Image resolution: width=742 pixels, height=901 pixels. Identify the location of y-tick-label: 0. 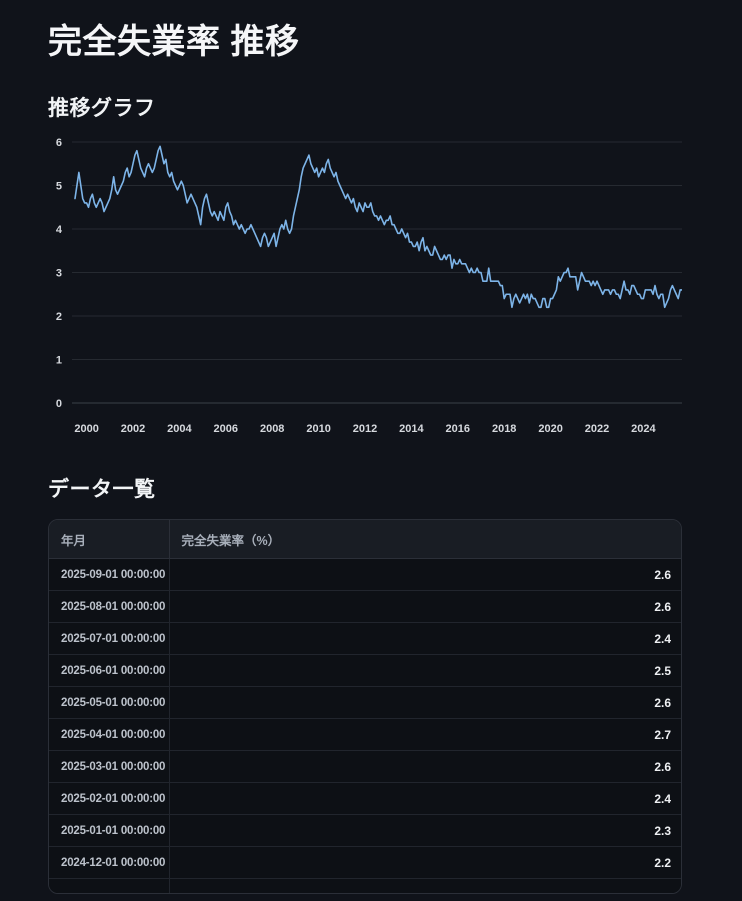
(59, 404).